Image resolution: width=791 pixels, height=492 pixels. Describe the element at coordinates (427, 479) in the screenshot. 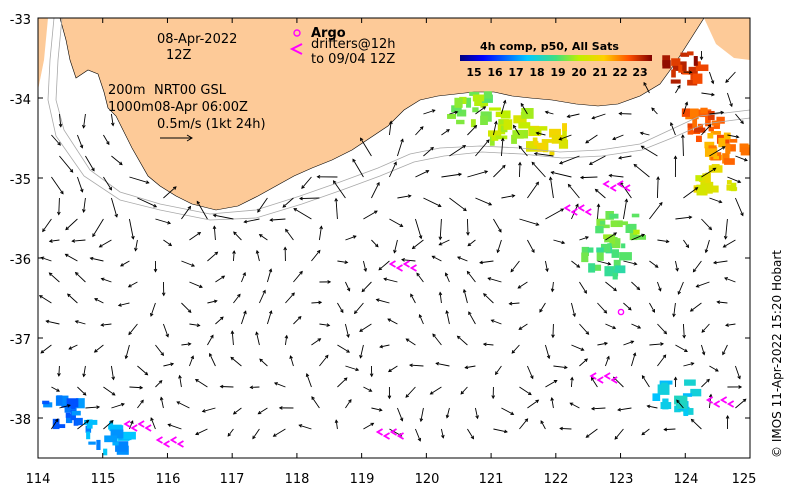

I see `x-tick-label: 120` at that location.